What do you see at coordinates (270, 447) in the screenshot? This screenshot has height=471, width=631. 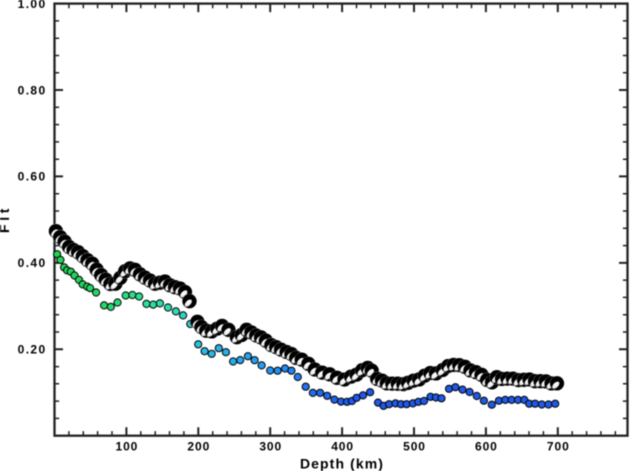 I see `svg-text: 300` at bounding box center [270, 447].